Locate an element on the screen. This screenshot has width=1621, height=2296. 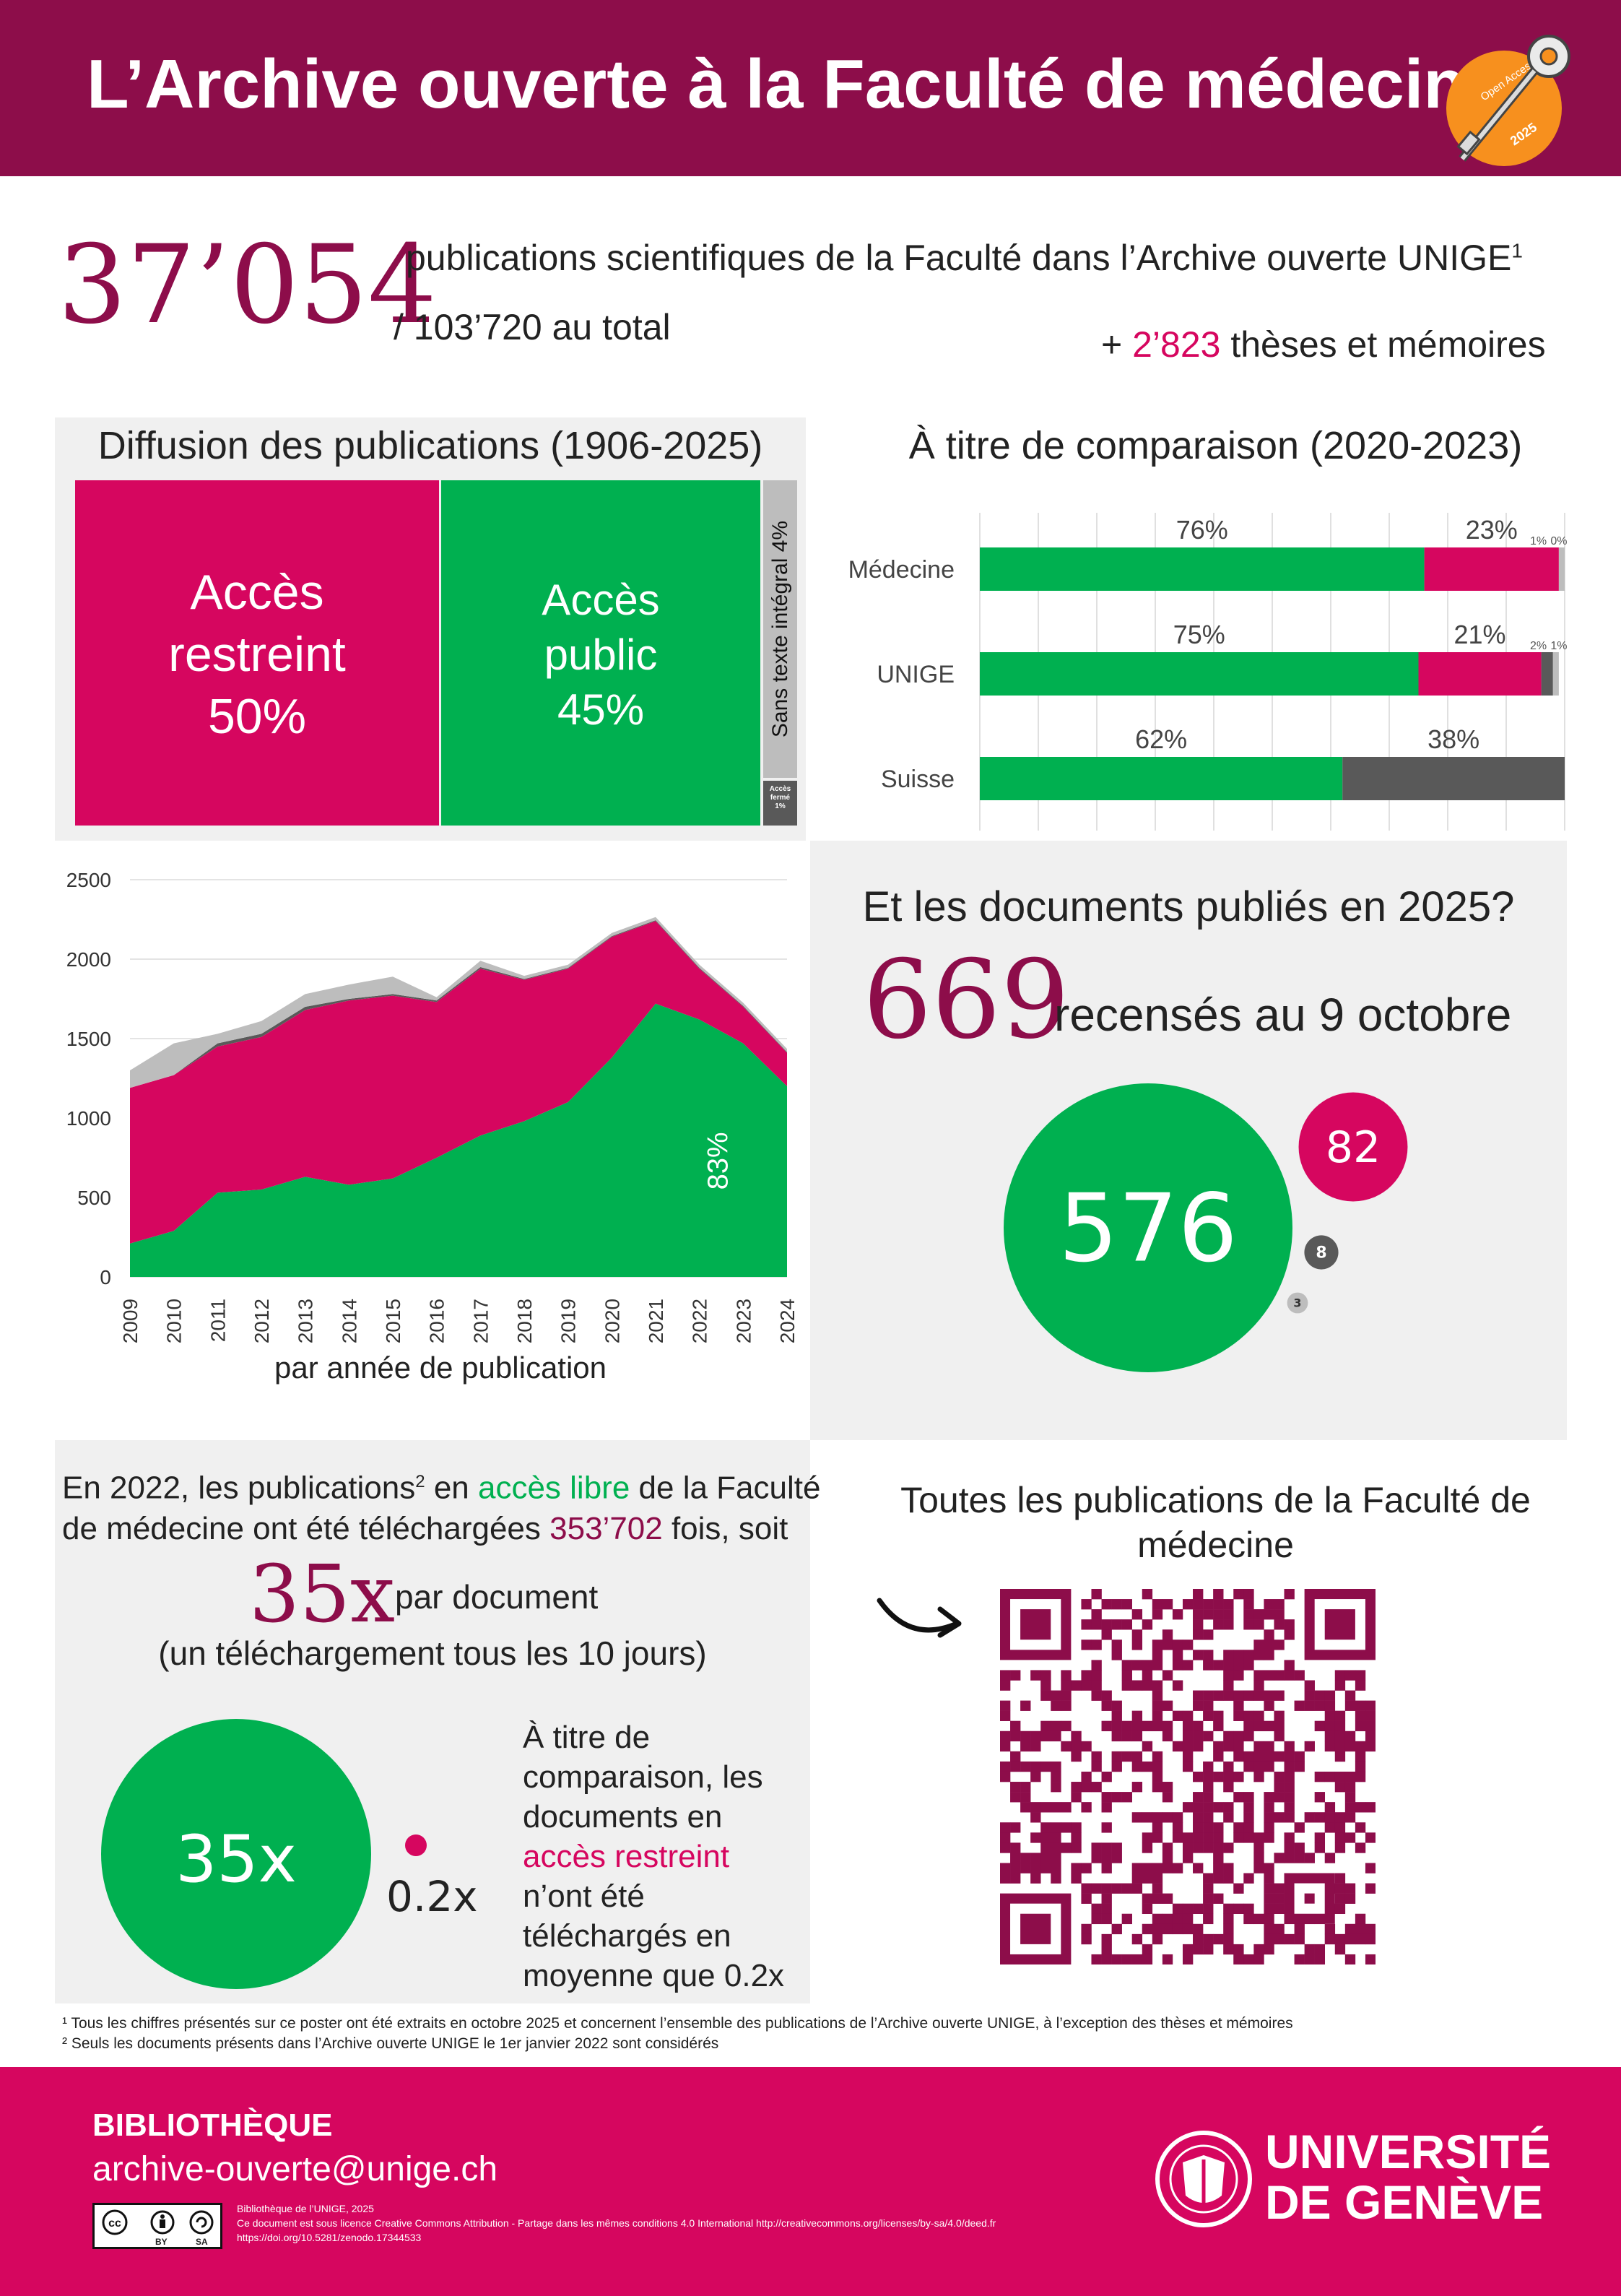
footer-bar is located at coordinates (810, 2181).